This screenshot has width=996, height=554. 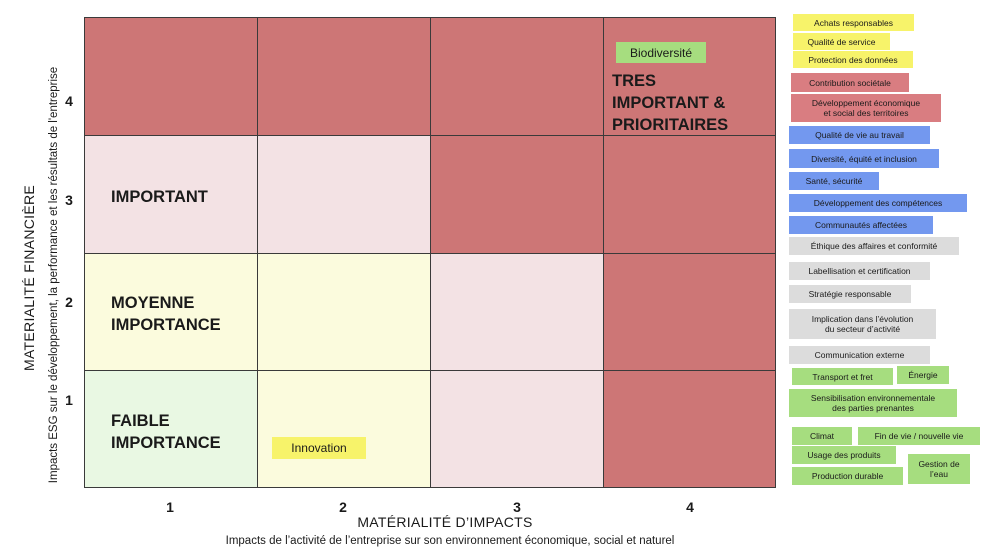 I want to click on zone-label-moyenne-importance: MOYENNE IMPORTANCE, so click(x=166, y=314).